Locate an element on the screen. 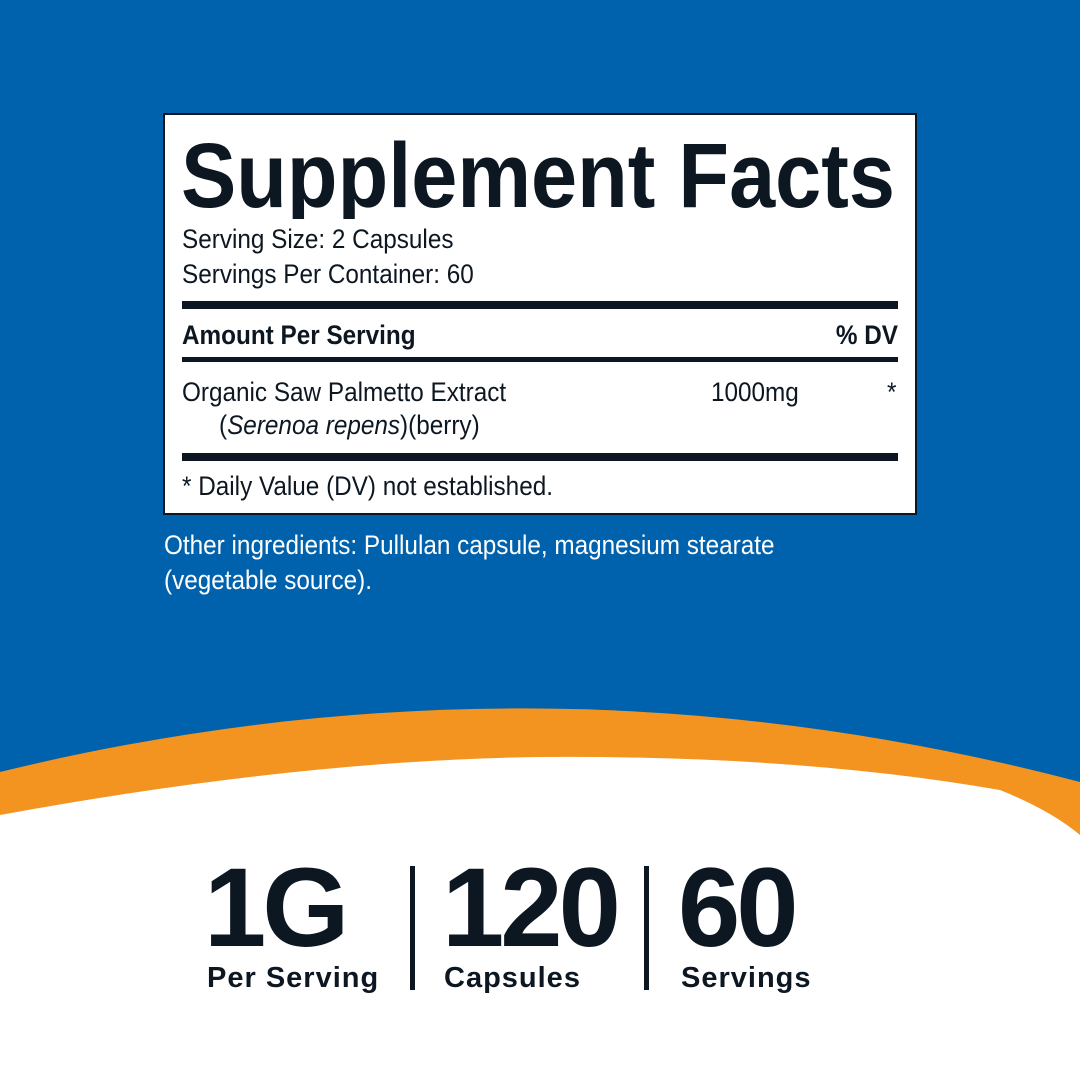  stat-value-servings: 60 is located at coordinates (738, 907).